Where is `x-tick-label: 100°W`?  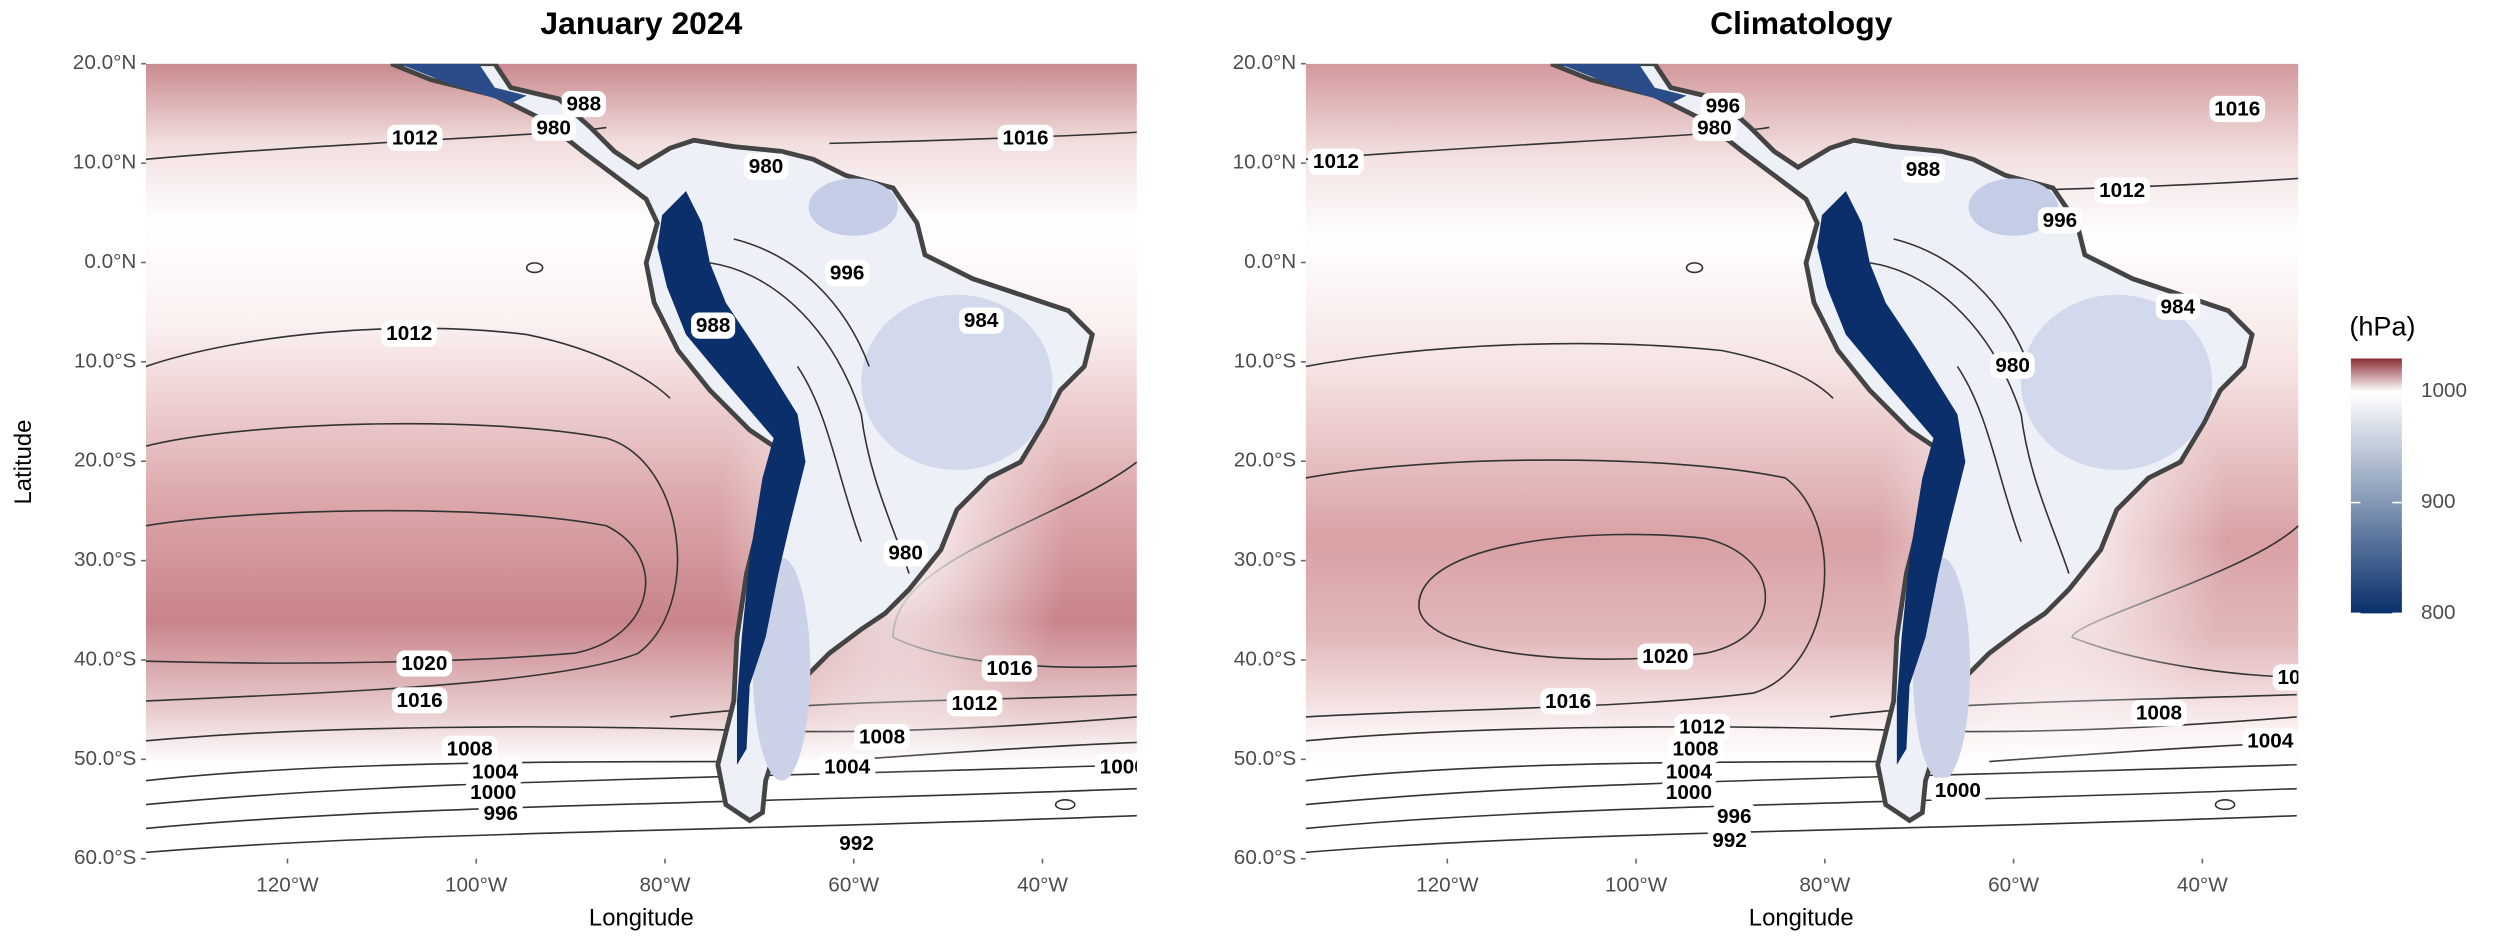 x-tick-label: 100°W is located at coordinates (476, 884).